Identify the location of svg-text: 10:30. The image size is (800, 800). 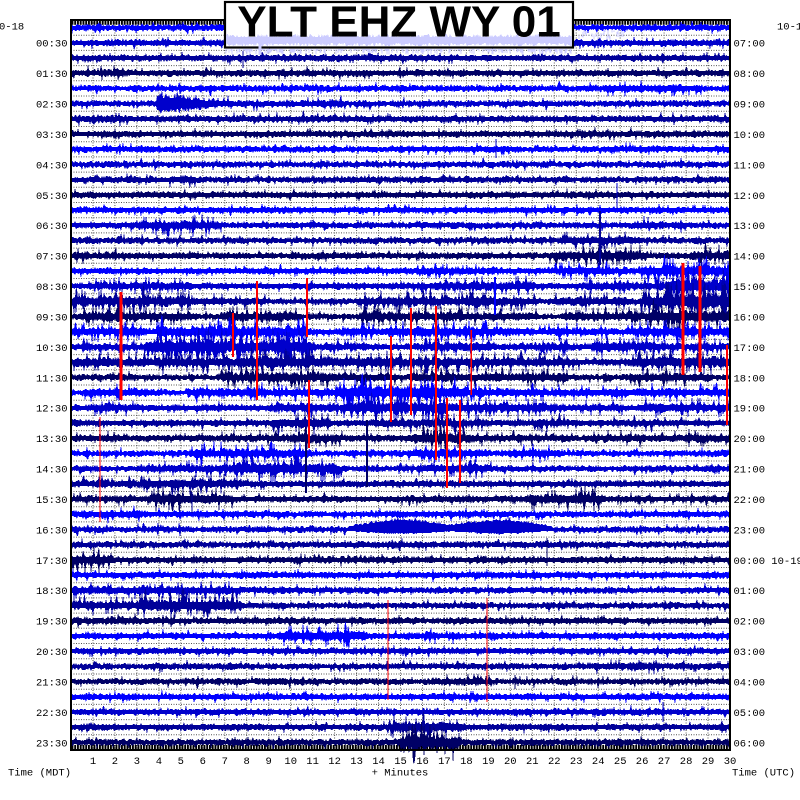
(52, 349).